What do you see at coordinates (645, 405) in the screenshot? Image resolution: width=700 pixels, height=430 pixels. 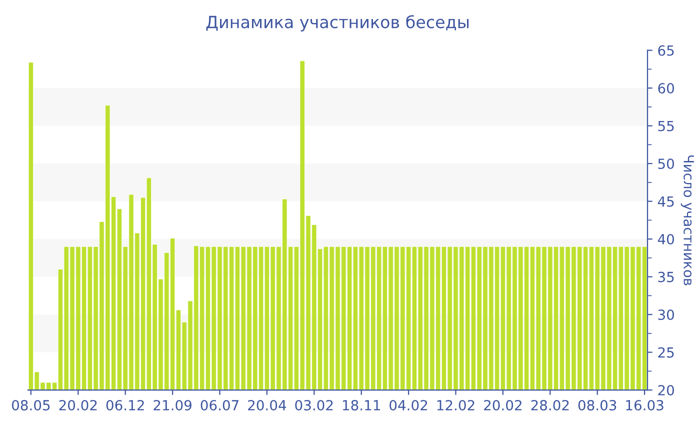 I see `x-tick-label: 16.03` at bounding box center [645, 405].